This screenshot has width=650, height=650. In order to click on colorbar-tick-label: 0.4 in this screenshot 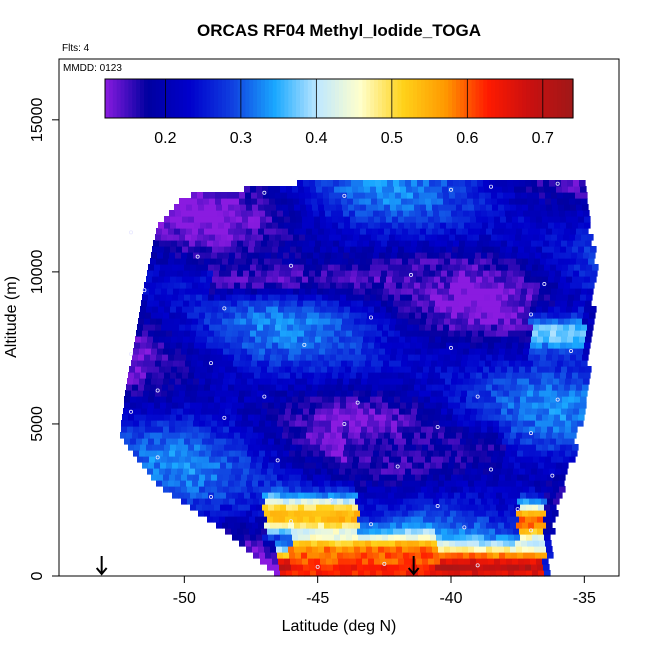, I will do `click(316, 138)`.